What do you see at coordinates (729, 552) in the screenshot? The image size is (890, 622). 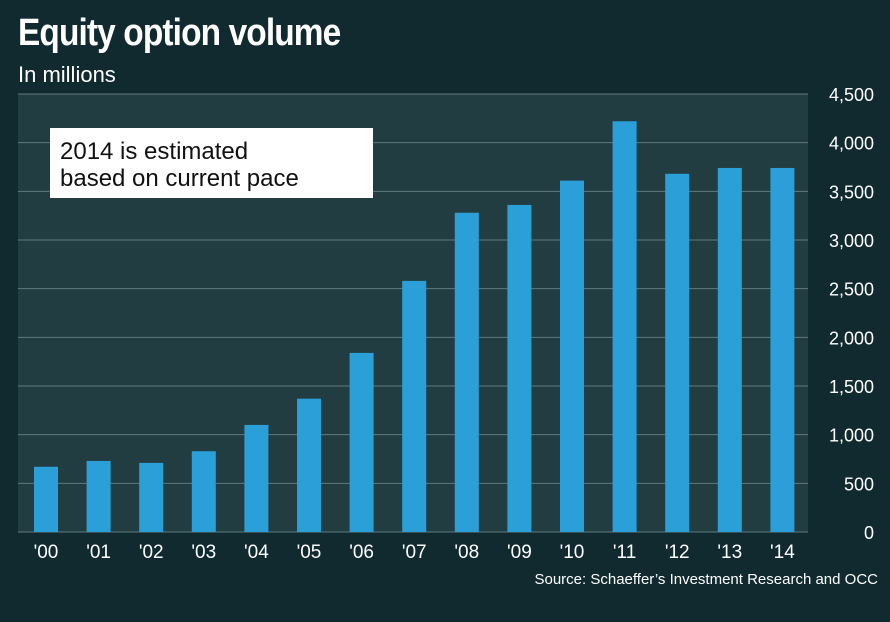 I see `x-tick-label: '13` at bounding box center [729, 552].